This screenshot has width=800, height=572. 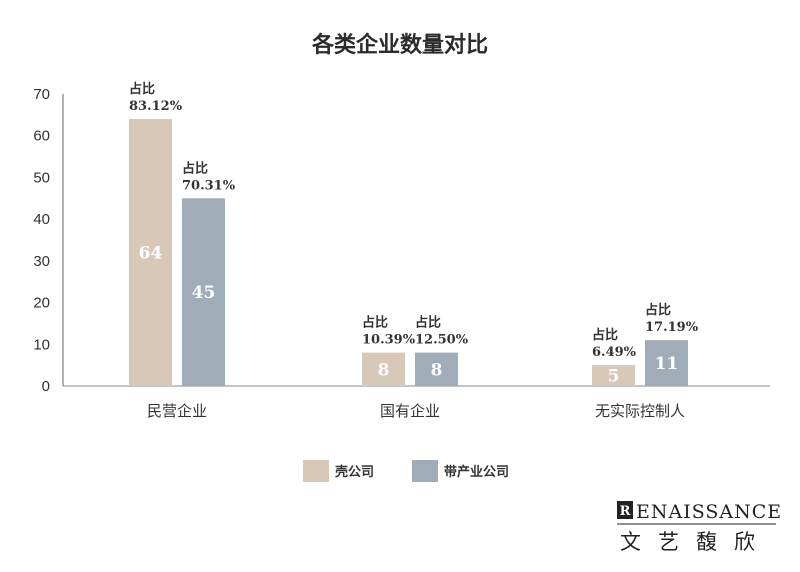 What do you see at coordinates (41, 240) in the screenshot?
I see `y-axis-ticks: 0 10 20 30 40 50 60 70` at bounding box center [41, 240].